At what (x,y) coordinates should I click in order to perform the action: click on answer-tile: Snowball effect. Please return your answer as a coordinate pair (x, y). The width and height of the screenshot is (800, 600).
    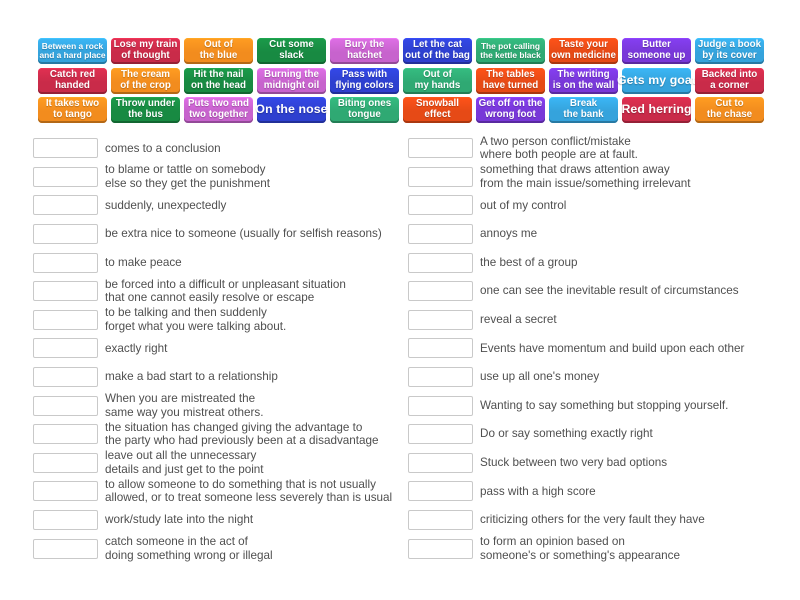
    Looking at the image, I should click on (437, 110).